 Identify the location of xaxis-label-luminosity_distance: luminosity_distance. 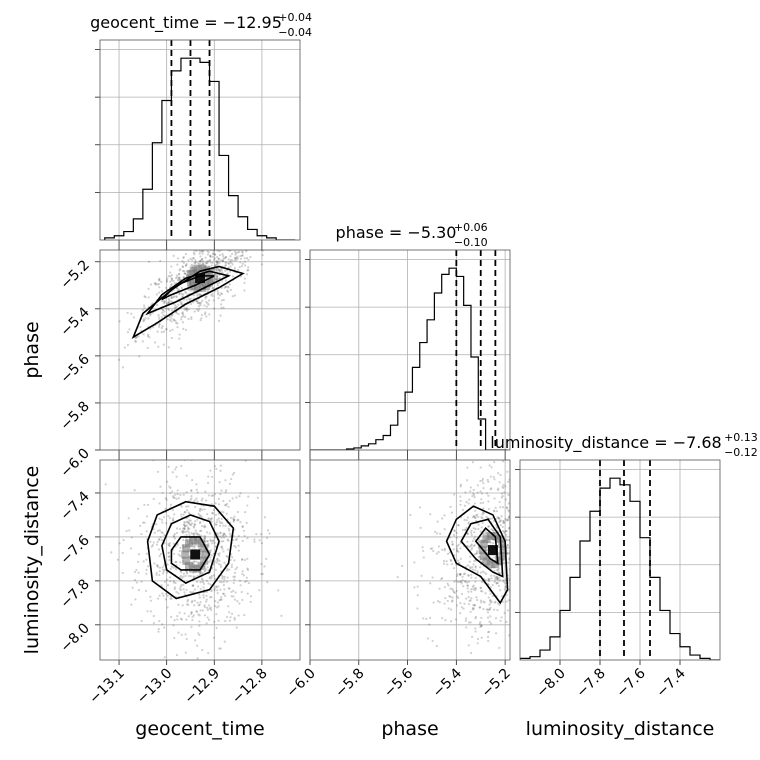
(620, 729).